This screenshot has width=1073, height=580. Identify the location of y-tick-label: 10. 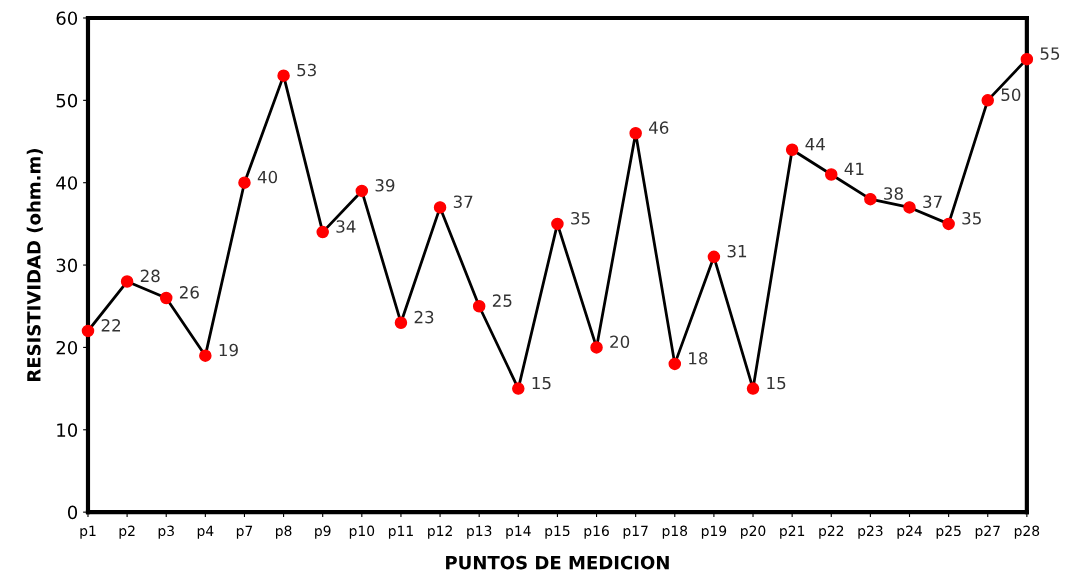
(67, 430).